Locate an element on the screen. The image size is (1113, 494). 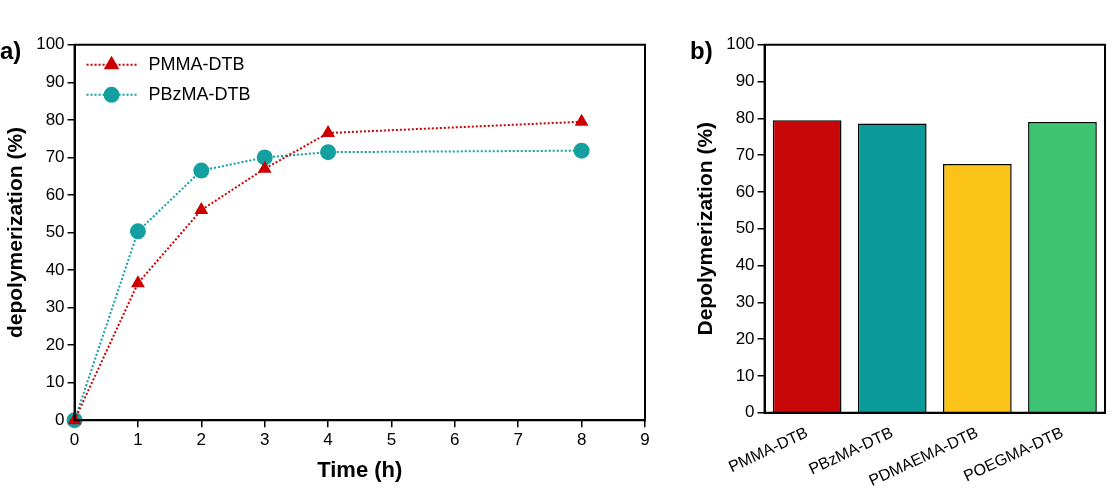
y-axis-title: depolymerization (%) is located at coordinates (15, 232).